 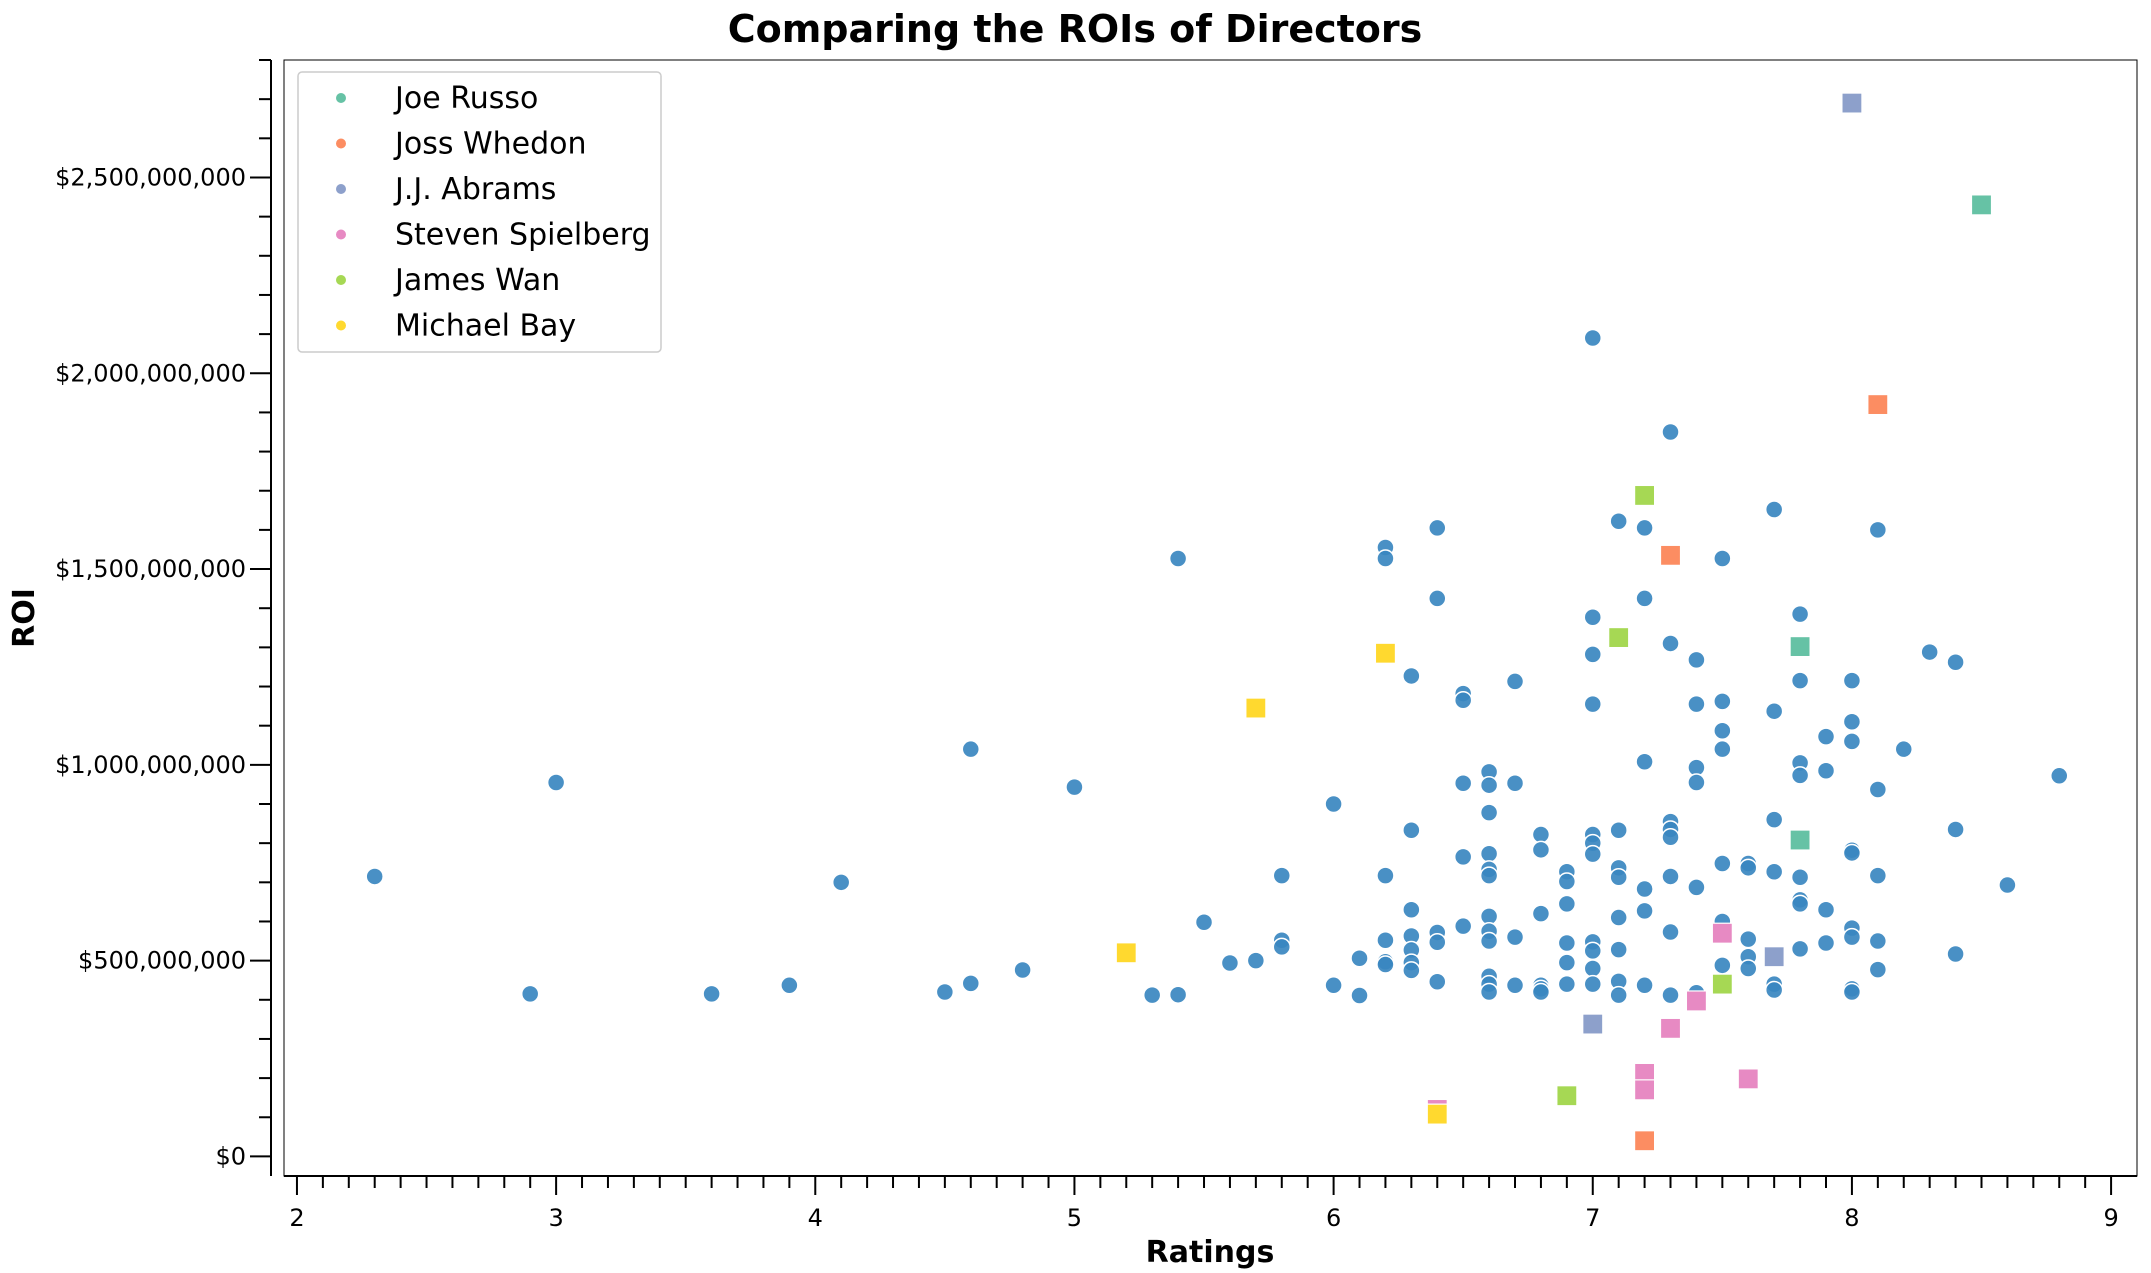 I want to click on legend-entry: Michael Bay, so click(x=485, y=326).